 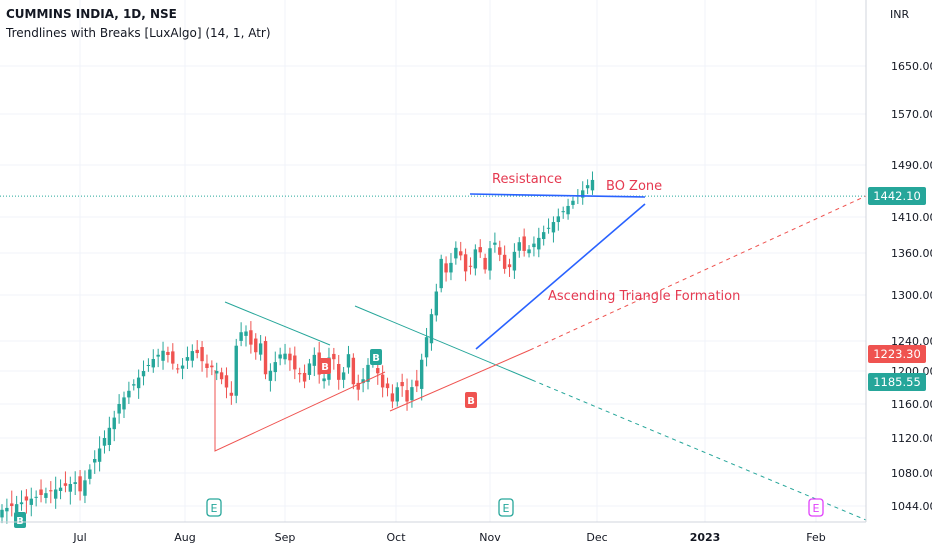 What do you see at coordinates (596, 537) in the screenshot?
I see `x-tick-label: Dec` at bounding box center [596, 537].